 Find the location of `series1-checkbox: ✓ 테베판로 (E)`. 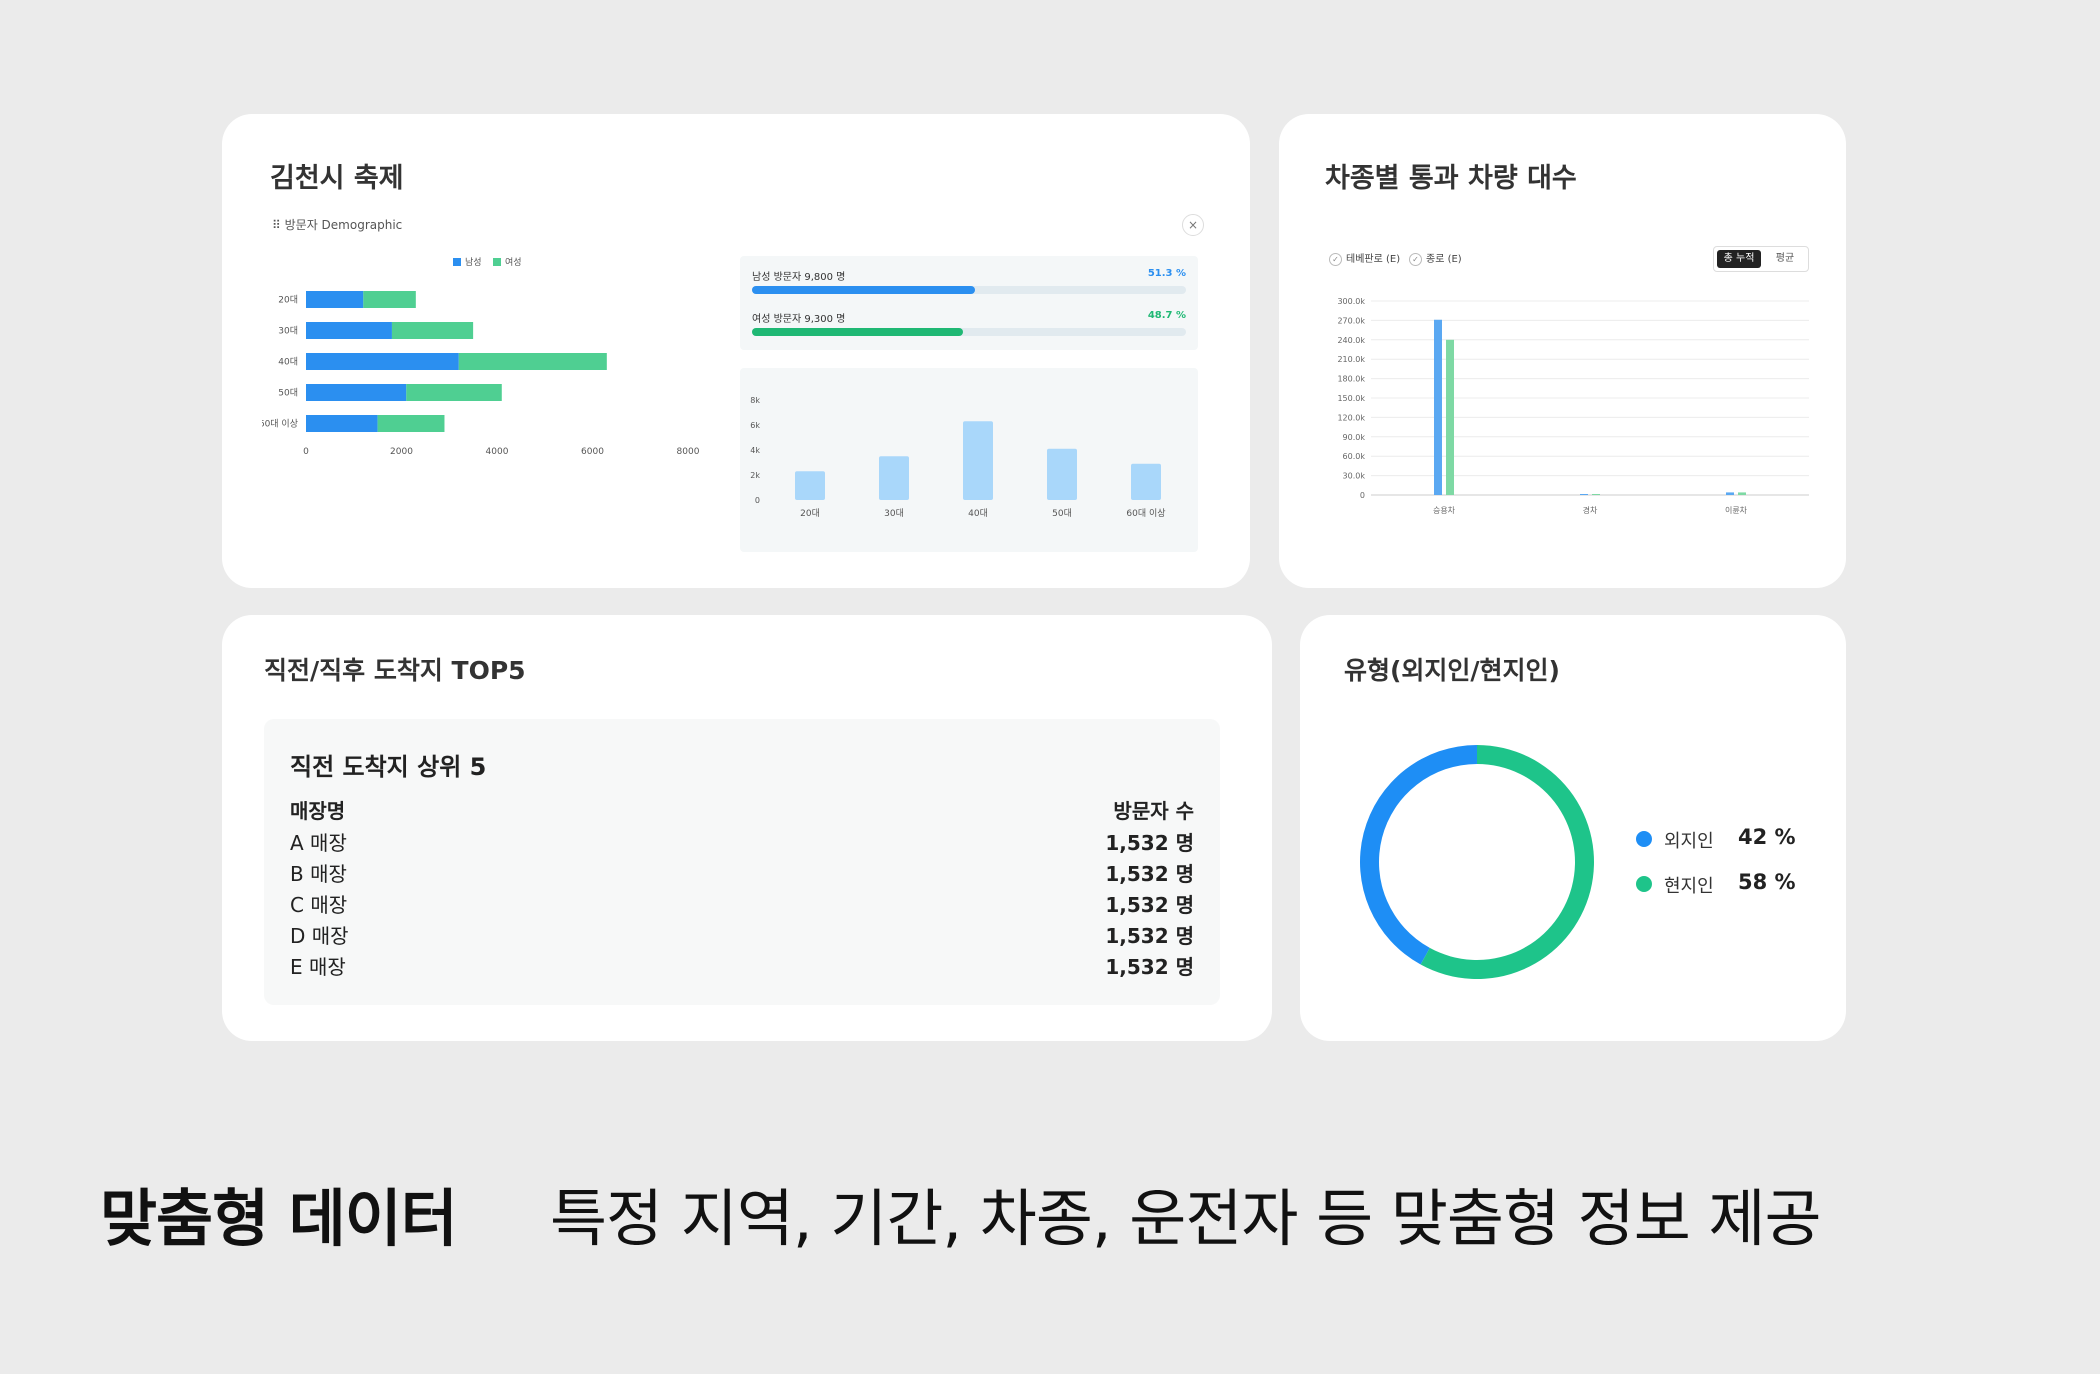

series1-checkbox: ✓ 테베판로 (E) is located at coordinates (1364, 258).